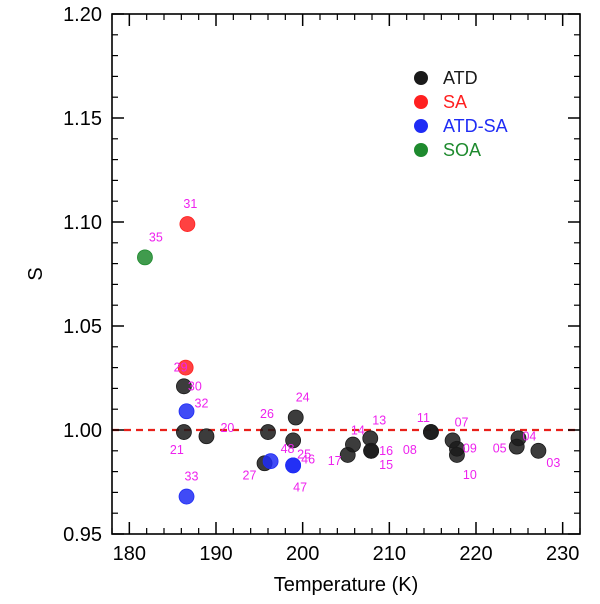 This screenshot has height=604, width=600. Describe the element at coordinates (553, 463) in the screenshot. I see `point-label: 03` at that location.